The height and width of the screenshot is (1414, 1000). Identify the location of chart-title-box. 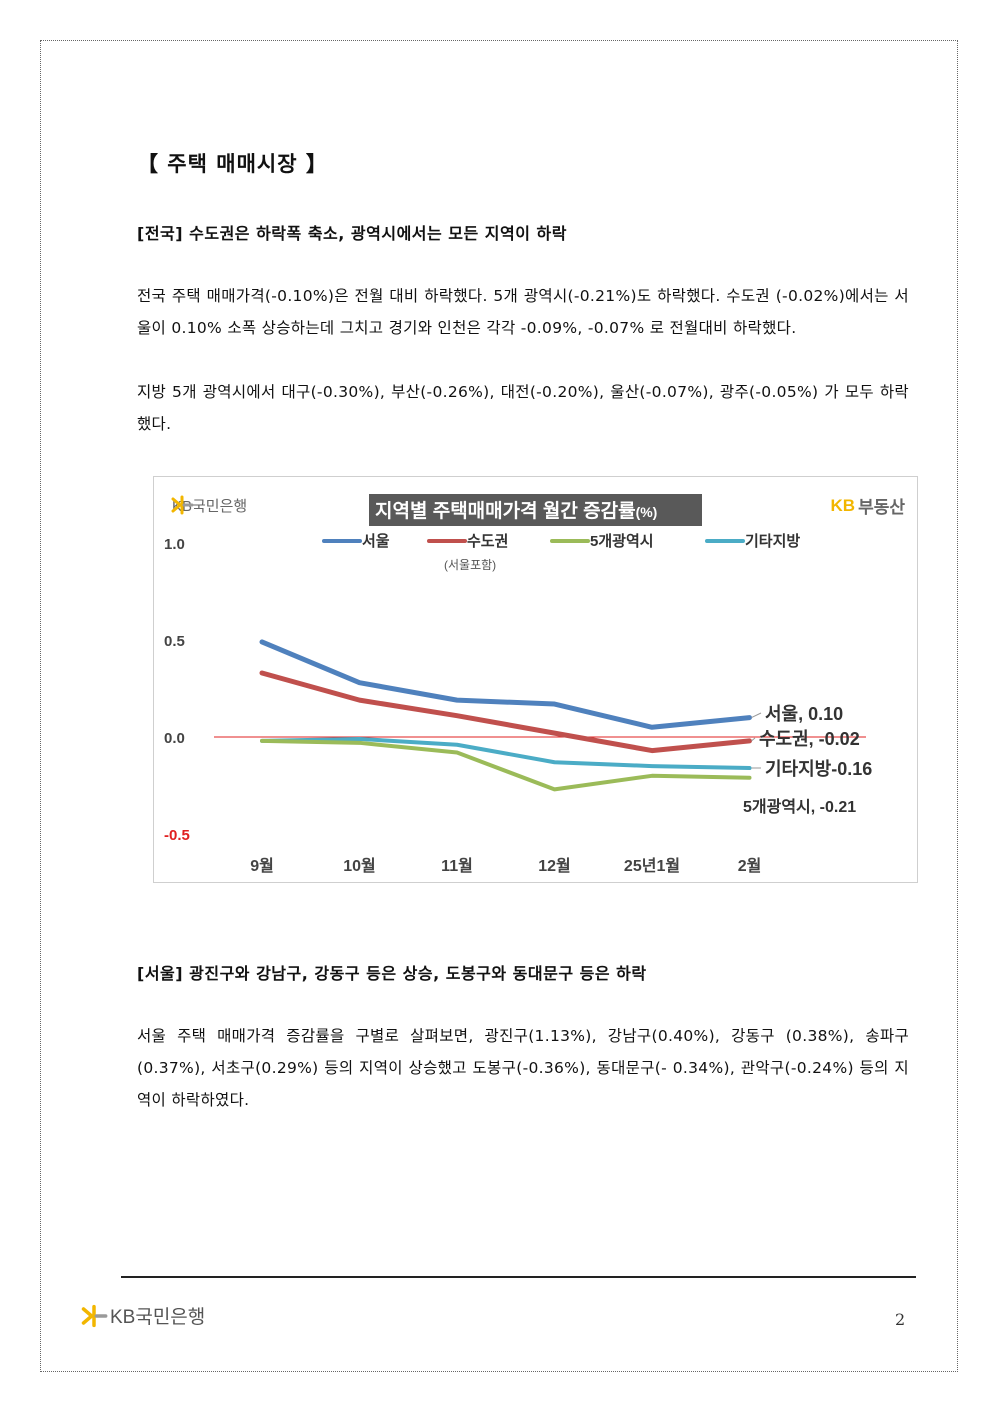
(535, 510).